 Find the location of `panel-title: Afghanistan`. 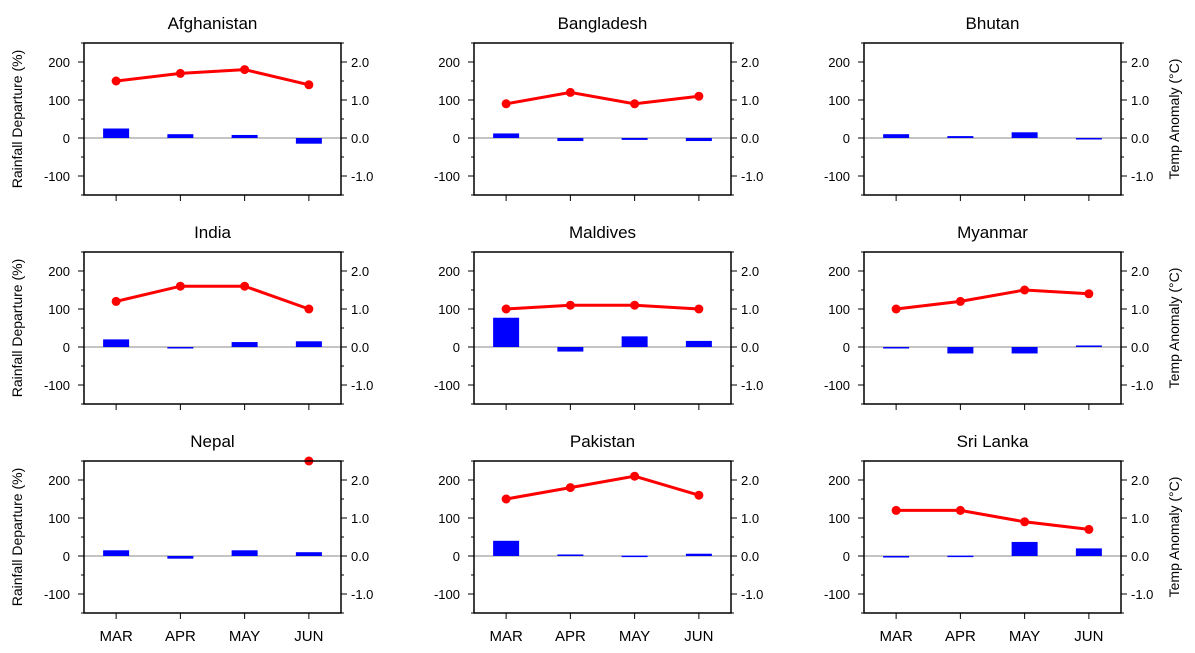

panel-title: Afghanistan is located at coordinates (213, 23).